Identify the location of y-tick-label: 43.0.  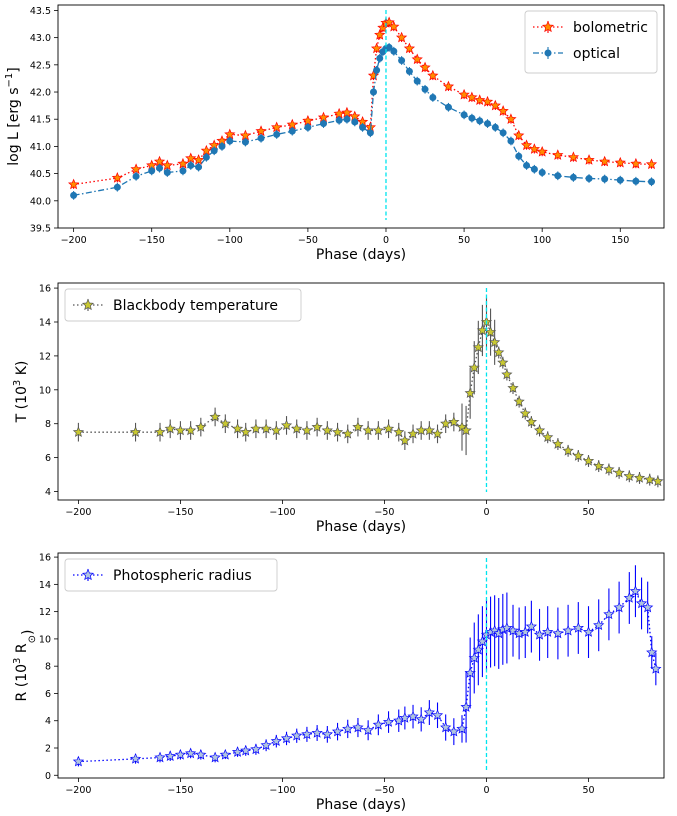
(40, 38).